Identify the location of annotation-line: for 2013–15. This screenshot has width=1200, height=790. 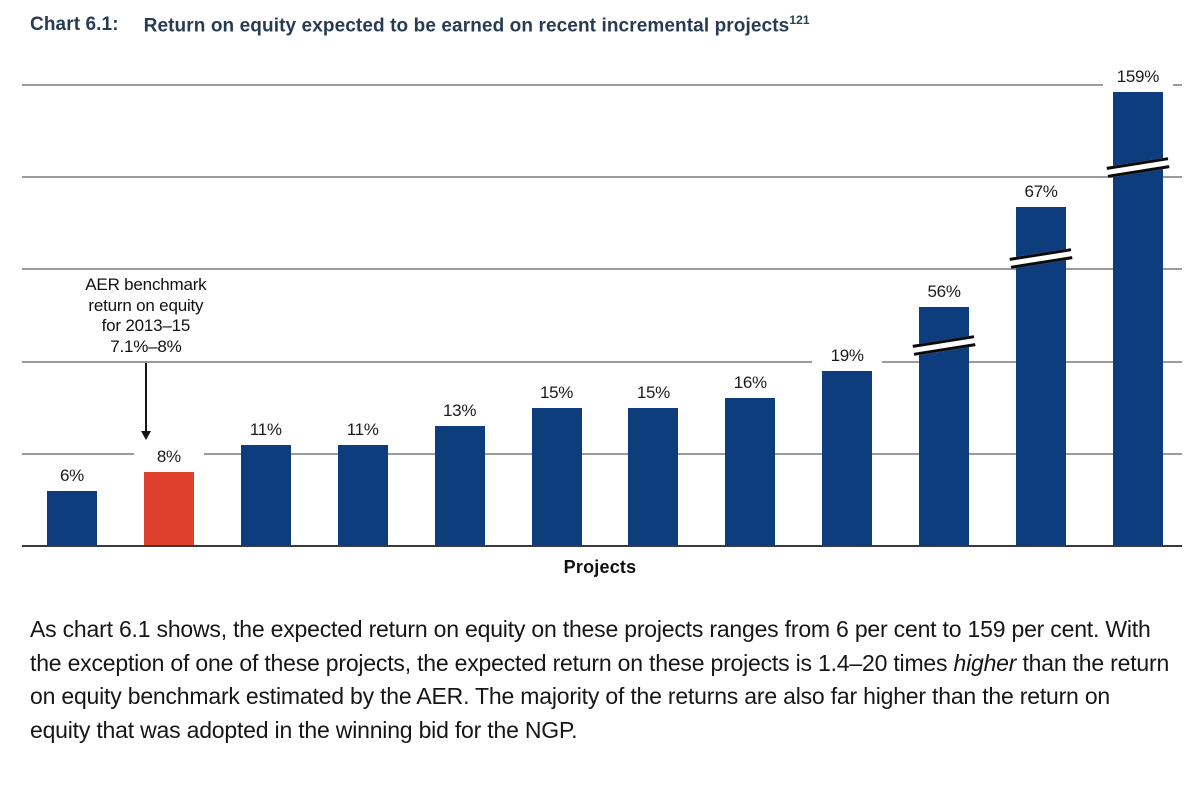
(146, 325).